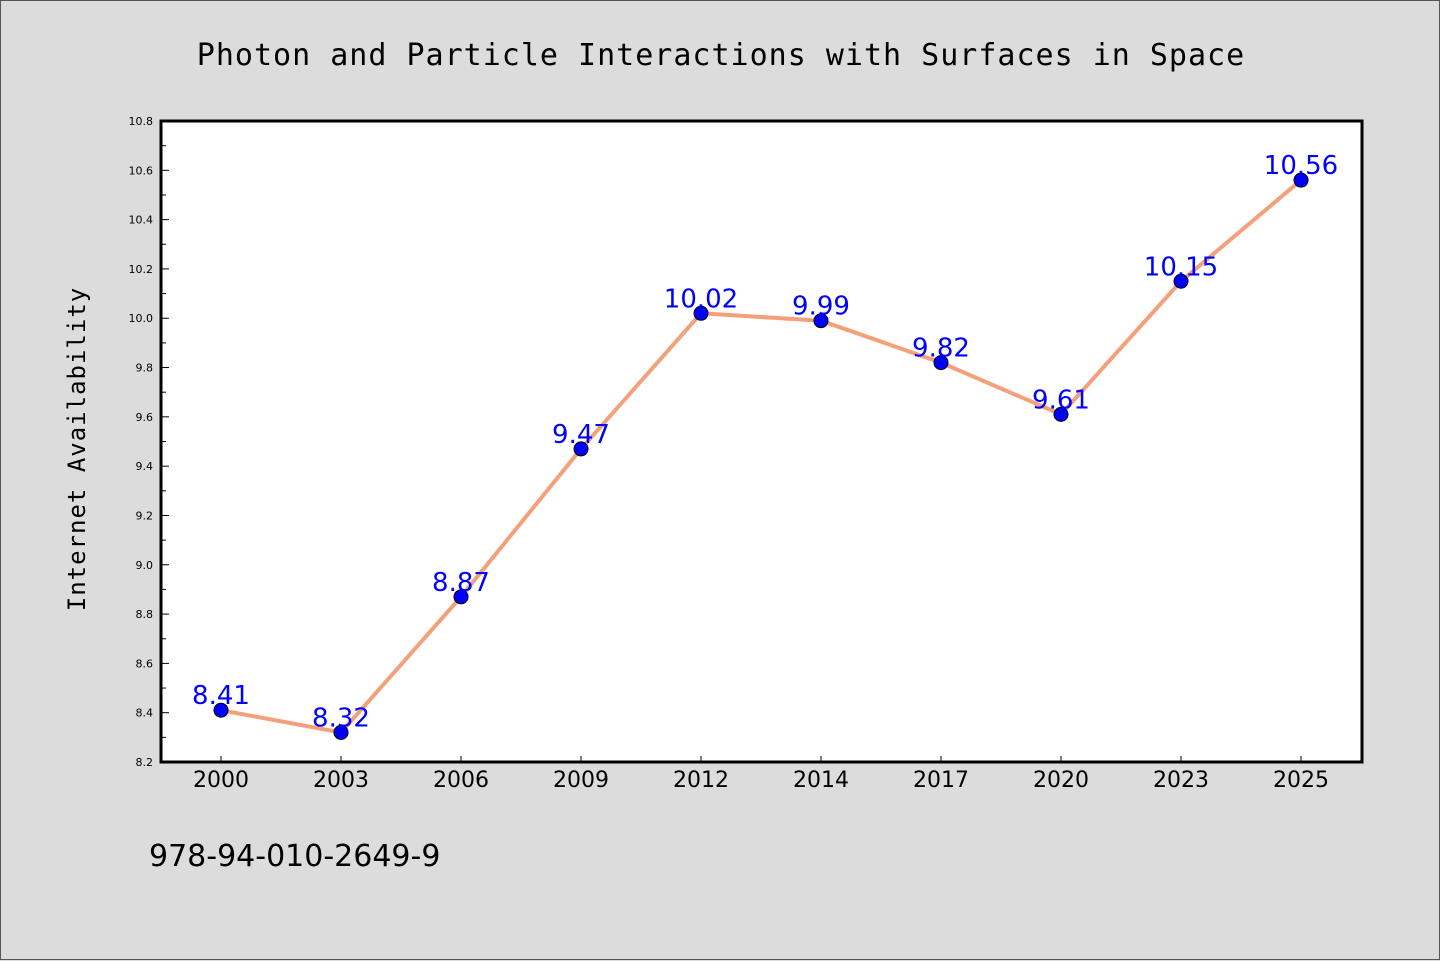  Describe the element at coordinates (761, 774) in the screenshot. I see `x-axis: 2000 2003 2006 2009 2012 2014 2017 2020 2023 2025` at that location.